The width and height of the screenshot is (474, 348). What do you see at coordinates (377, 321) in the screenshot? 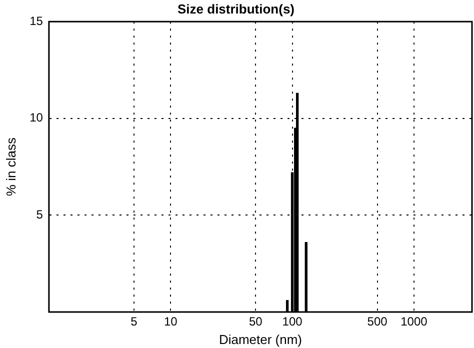
I see `x-tick-label: 500` at bounding box center [377, 321].